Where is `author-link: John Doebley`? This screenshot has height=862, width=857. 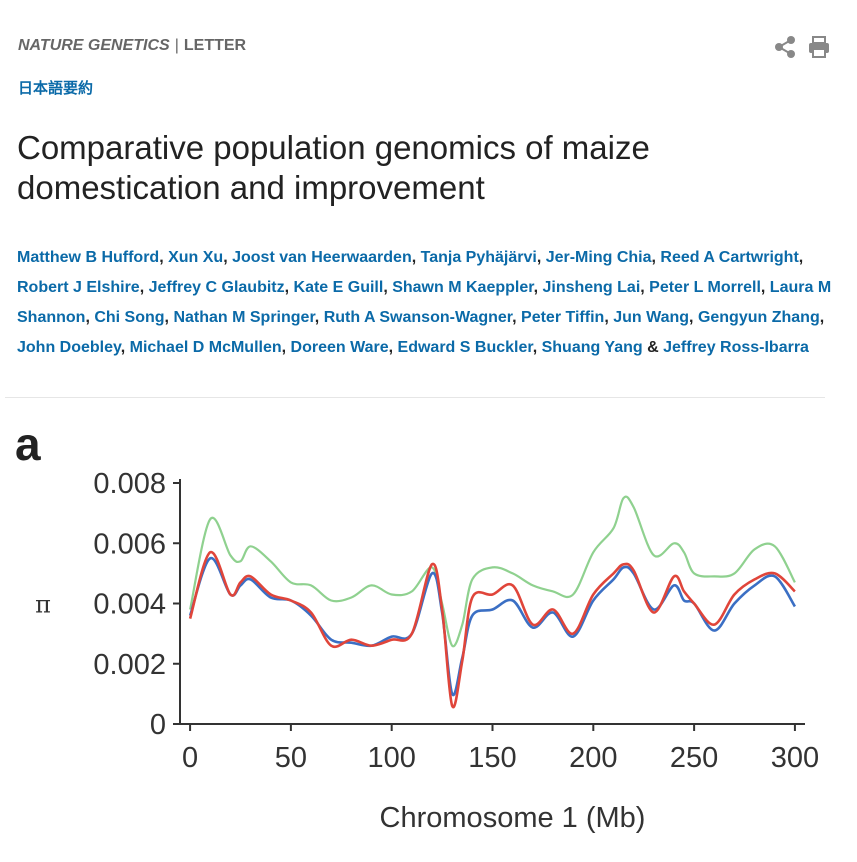
author-link: John Doebley is located at coordinates (69, 347).